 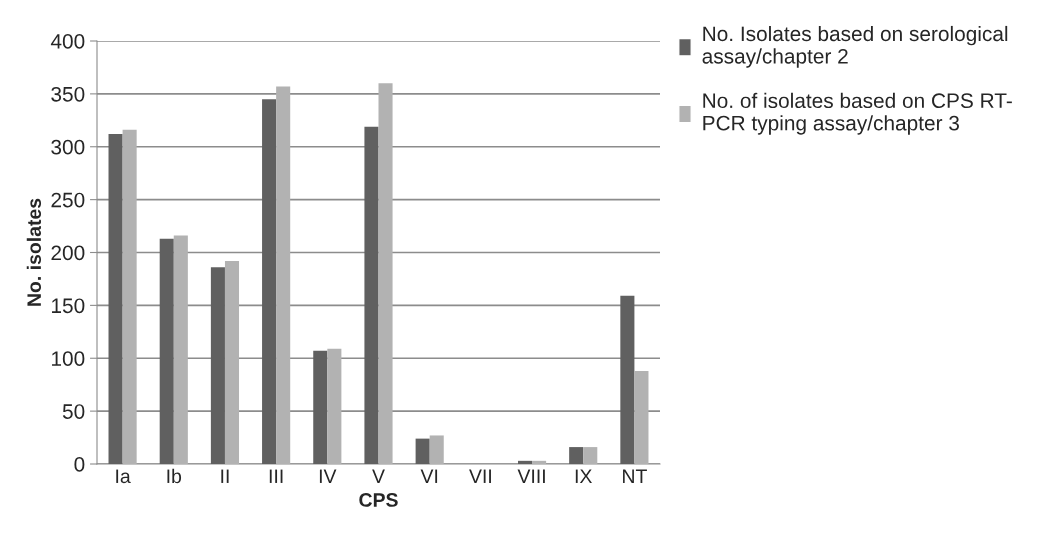 I want to click on y-tick-label: 100, so click(x=68, y=358).